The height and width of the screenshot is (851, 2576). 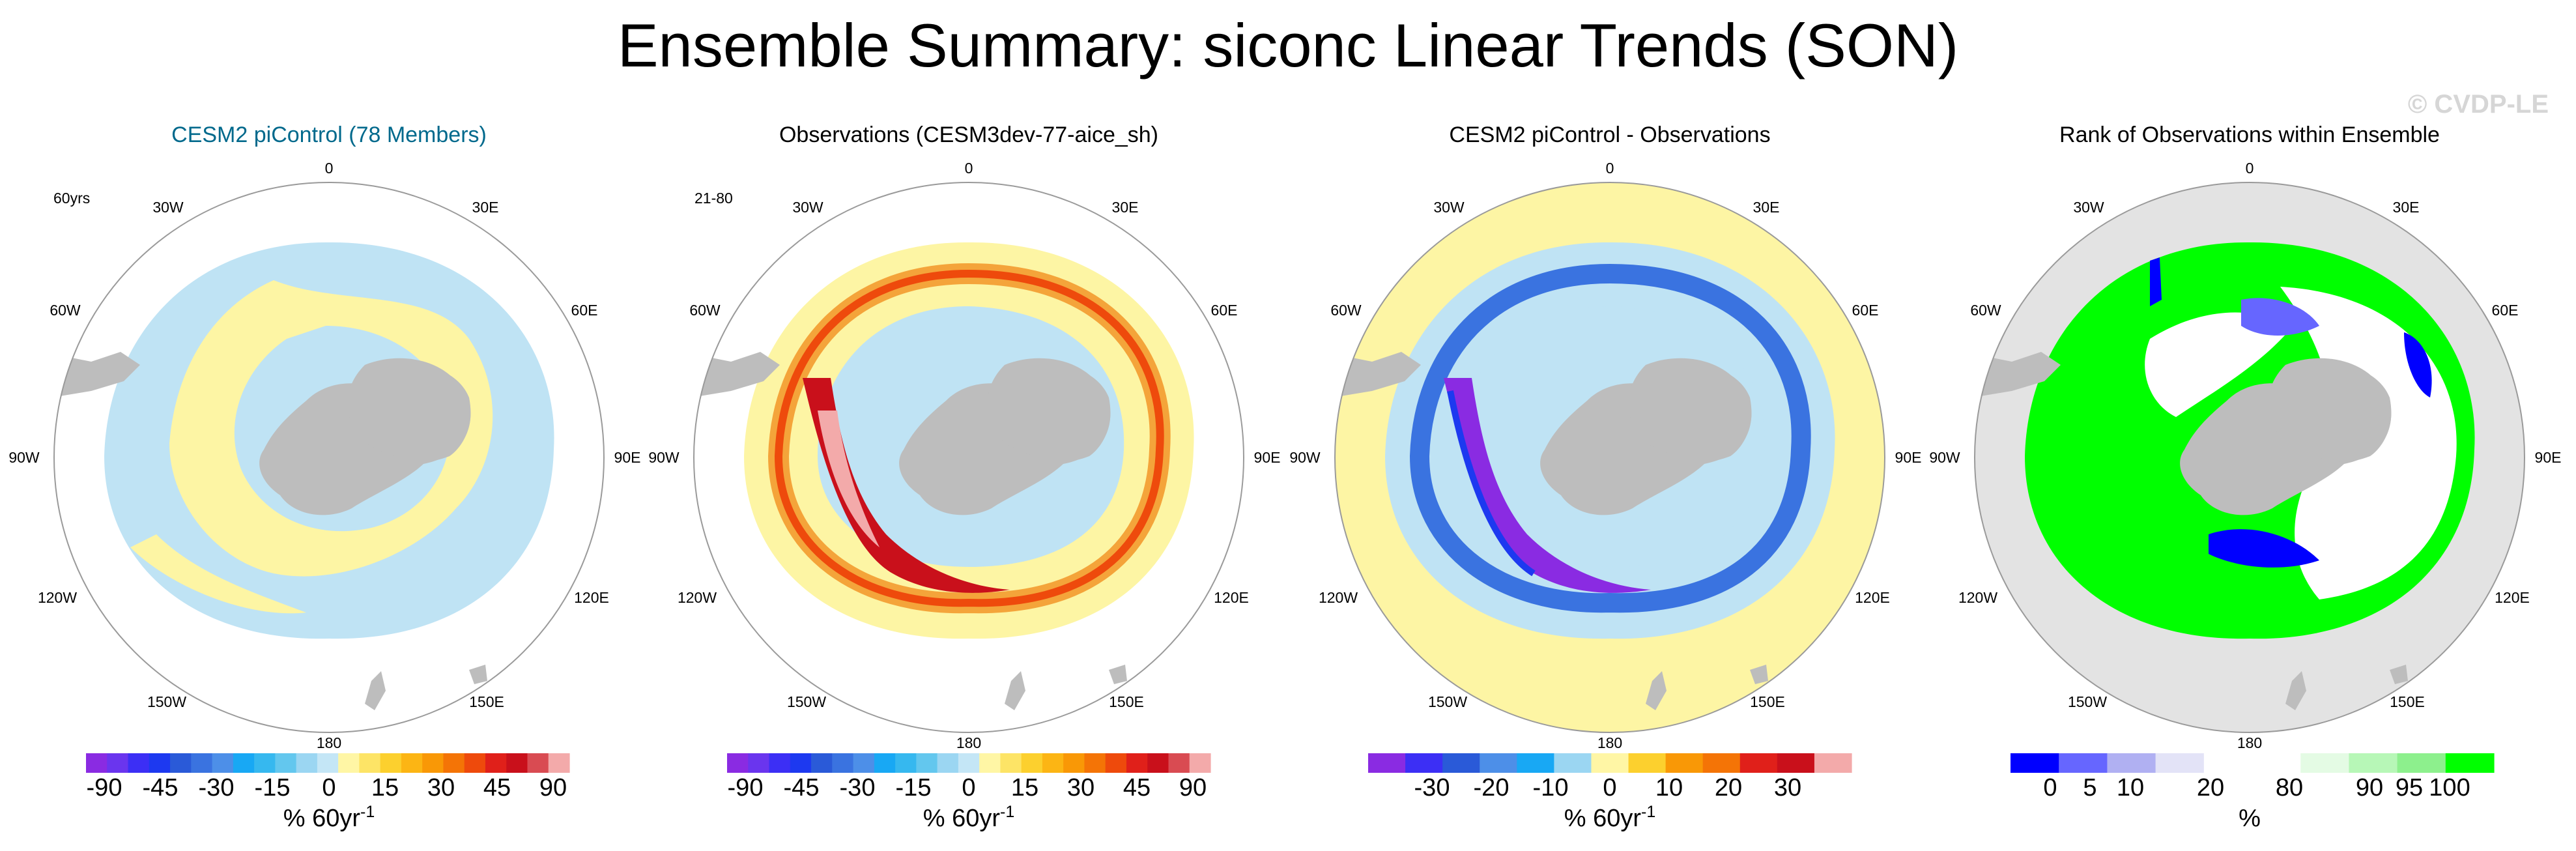 What do you see at coordinates (2409, 787) in the screenshot?
I see `colorbar-tick-label: 95` at bounding box center [2409, 787].